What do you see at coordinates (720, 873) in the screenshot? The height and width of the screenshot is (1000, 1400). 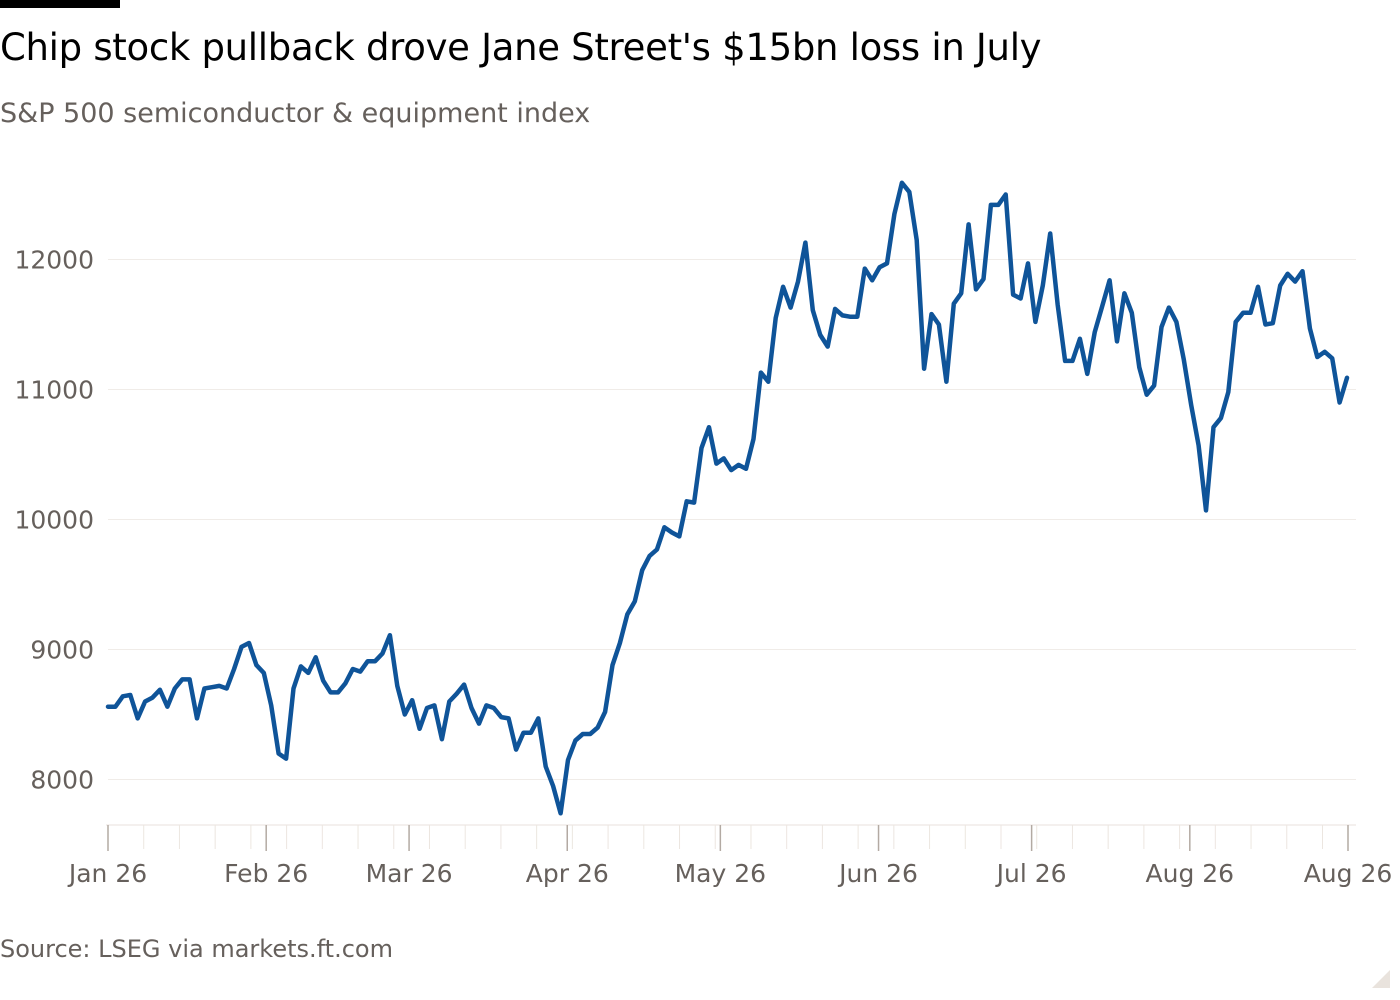 I see `x-tick-label: May 26` at bounding box center [720, 873].